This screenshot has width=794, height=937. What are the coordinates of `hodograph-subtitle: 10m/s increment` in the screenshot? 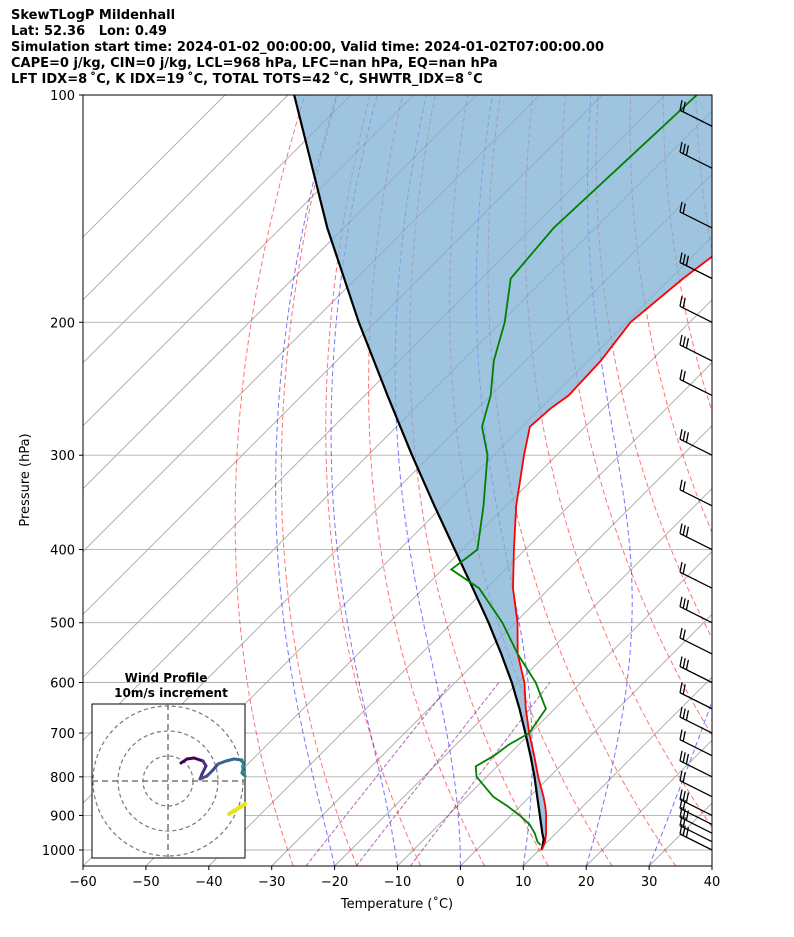 It's located at (171, 693).